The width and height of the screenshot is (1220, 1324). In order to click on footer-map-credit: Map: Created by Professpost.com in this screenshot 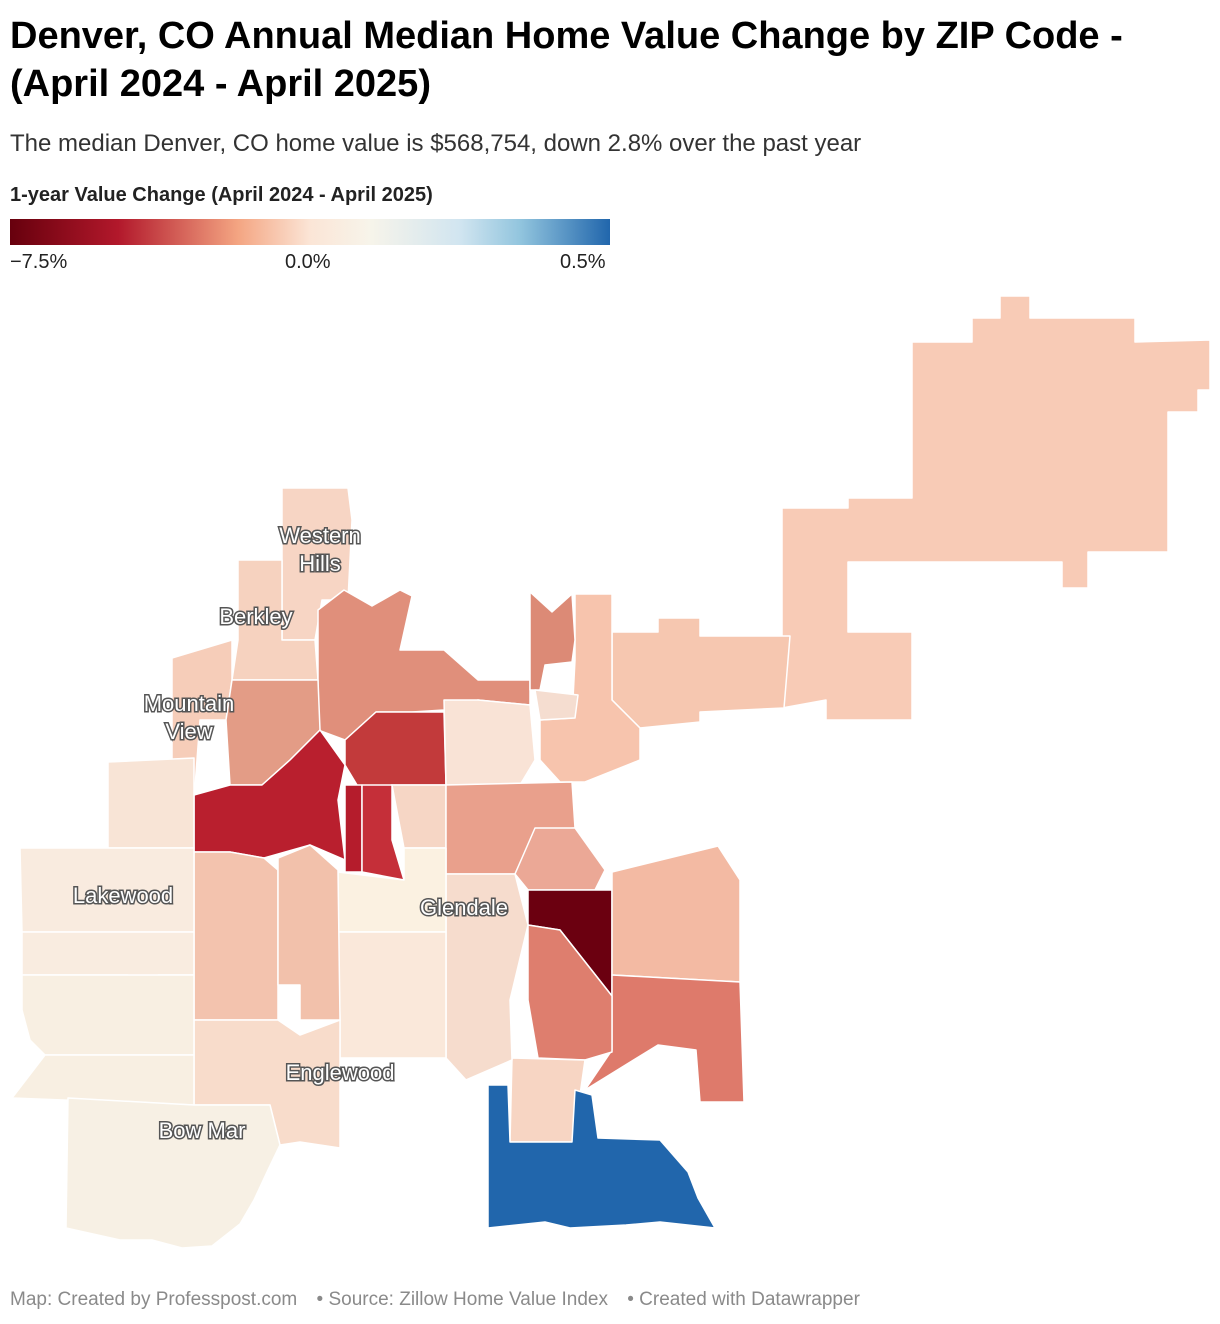, I will do `click(154, 1299)`.